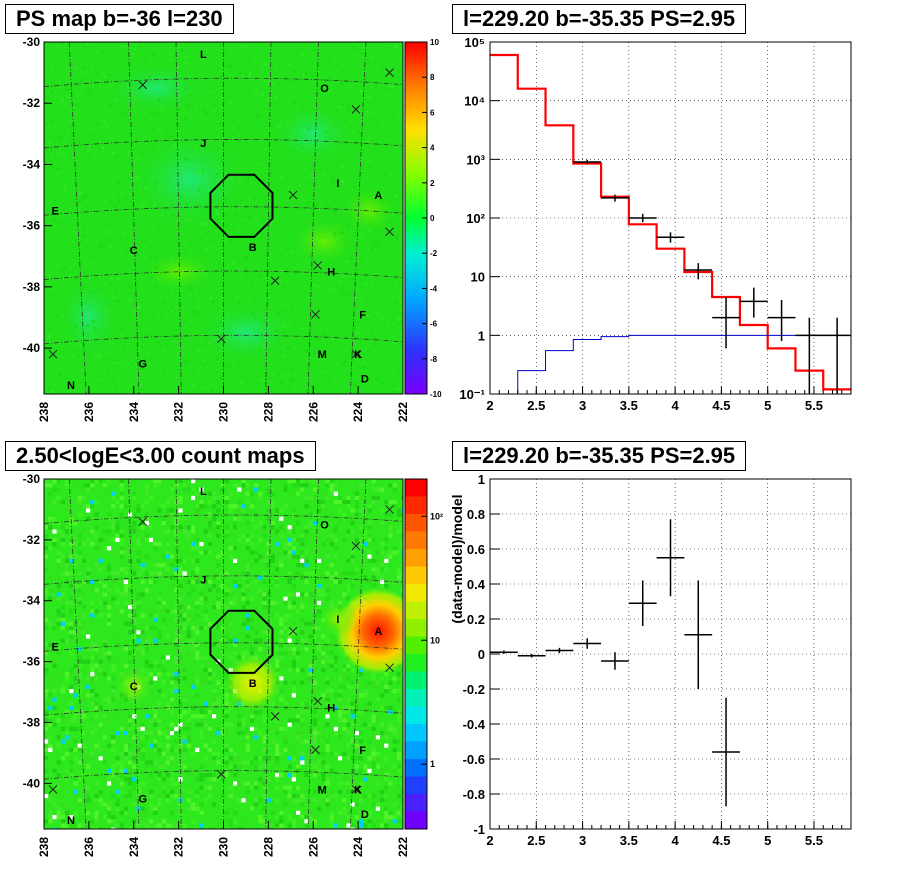 The height and width of the screenshot is (875, 898). I want to click on map1-graticule-meridian, so click(313, 218).